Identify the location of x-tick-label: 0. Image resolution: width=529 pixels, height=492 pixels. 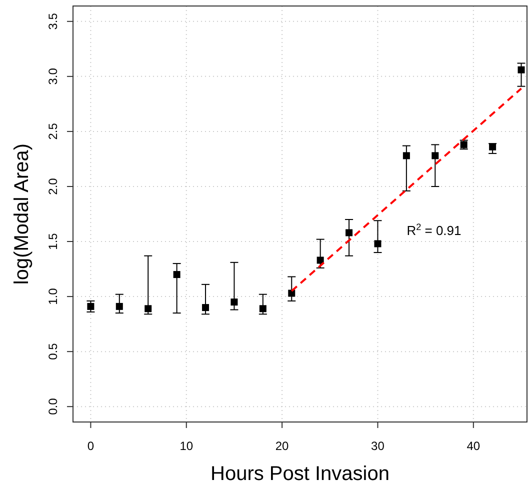
(90, 446).